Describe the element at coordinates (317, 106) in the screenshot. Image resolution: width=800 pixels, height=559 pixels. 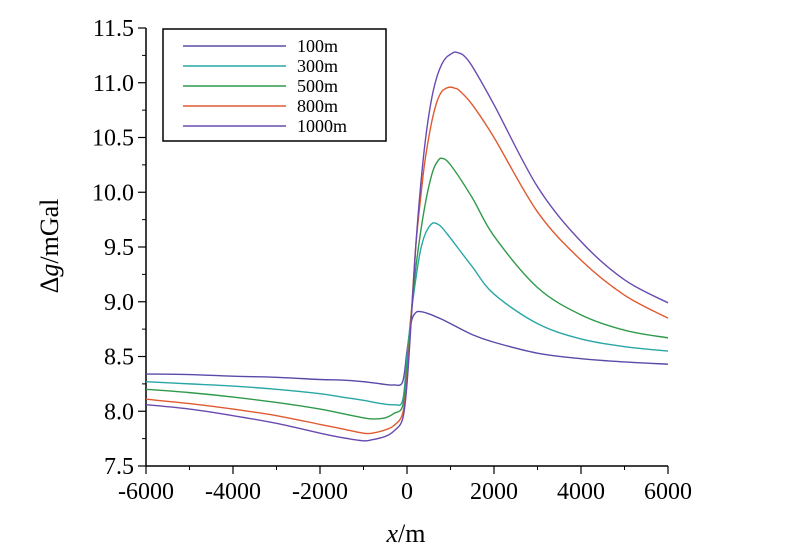
I see `legend-label-800m: 800m` at that location.